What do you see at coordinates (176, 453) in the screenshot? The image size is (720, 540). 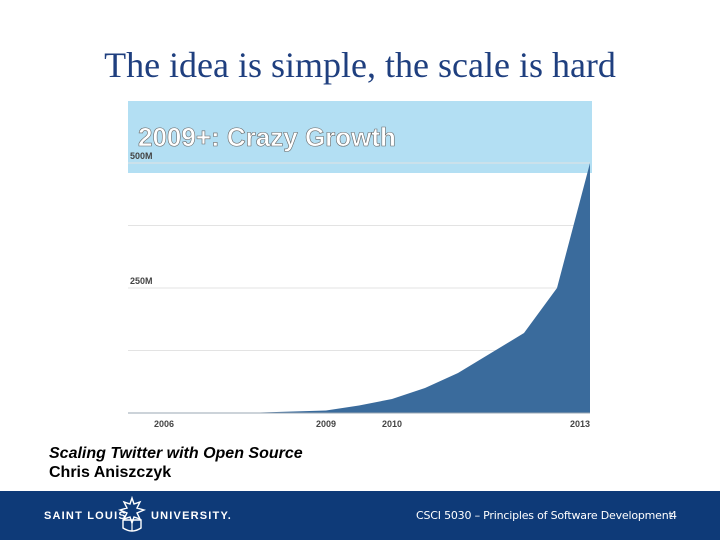 I see `caption-title: Scaling Twitter with Open Source` at bounding box center [176, 453].